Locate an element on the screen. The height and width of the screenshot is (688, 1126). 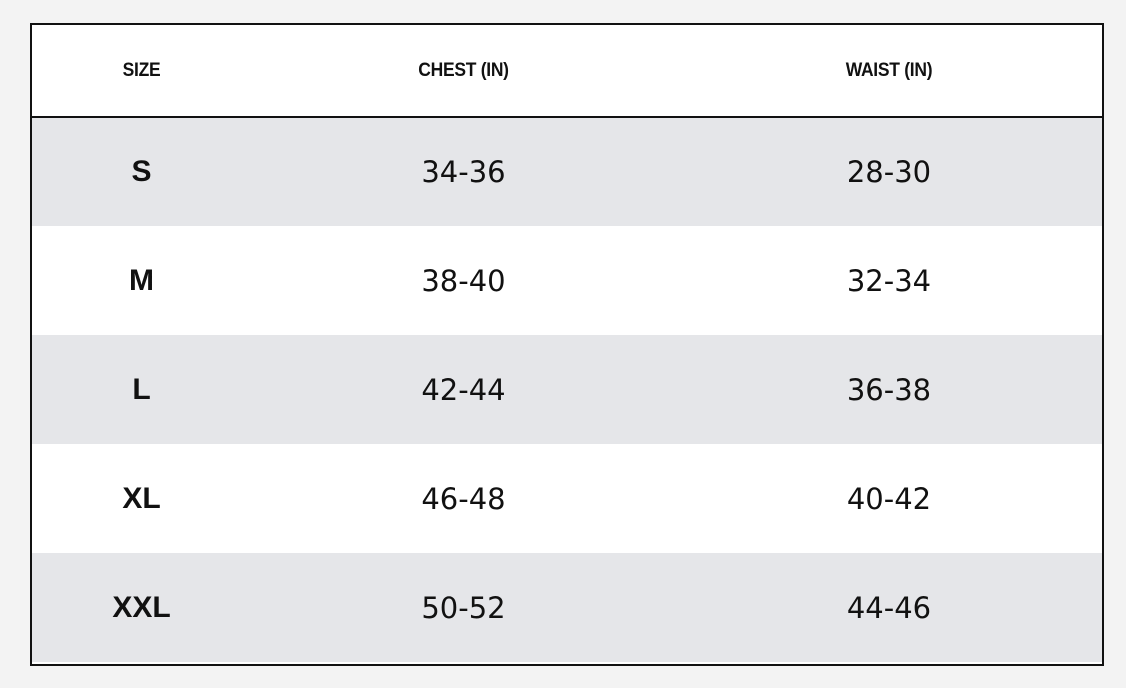
chest-cell: 46-48 is located at coordinates (463, 498).